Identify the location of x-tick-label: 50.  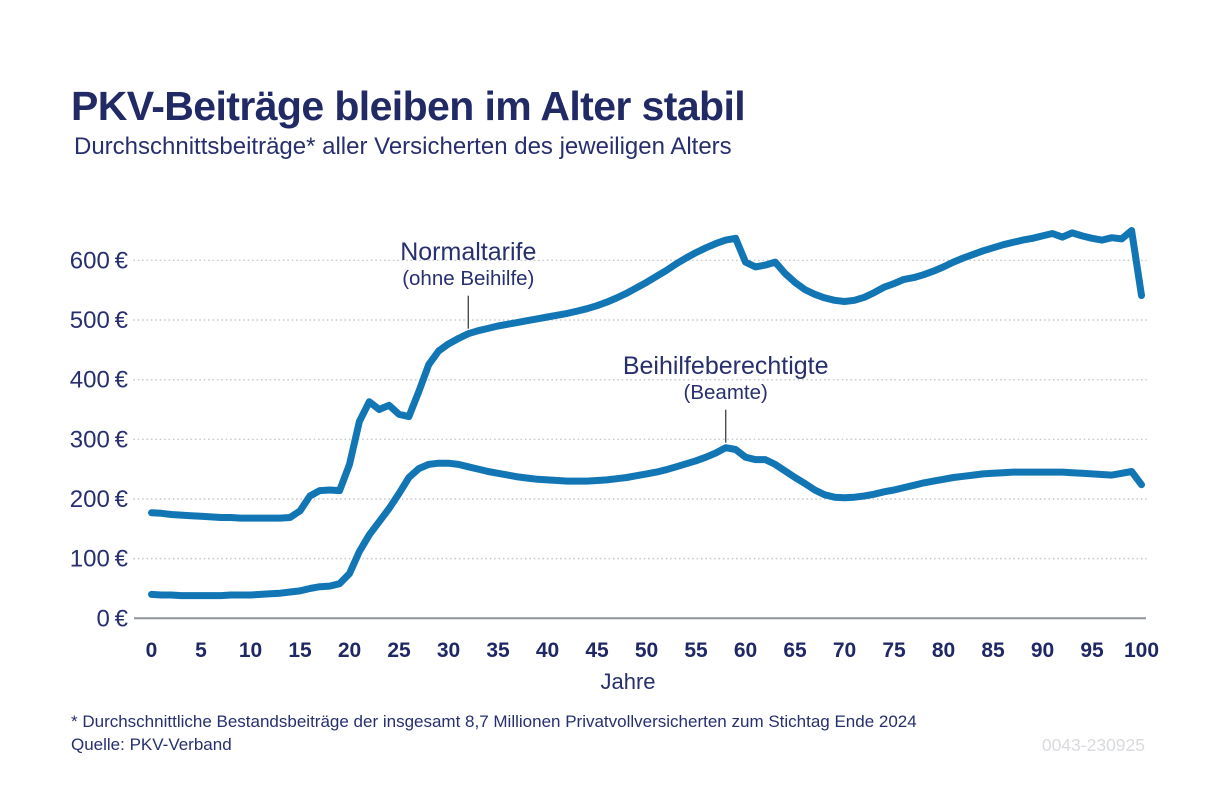
(646, 650).